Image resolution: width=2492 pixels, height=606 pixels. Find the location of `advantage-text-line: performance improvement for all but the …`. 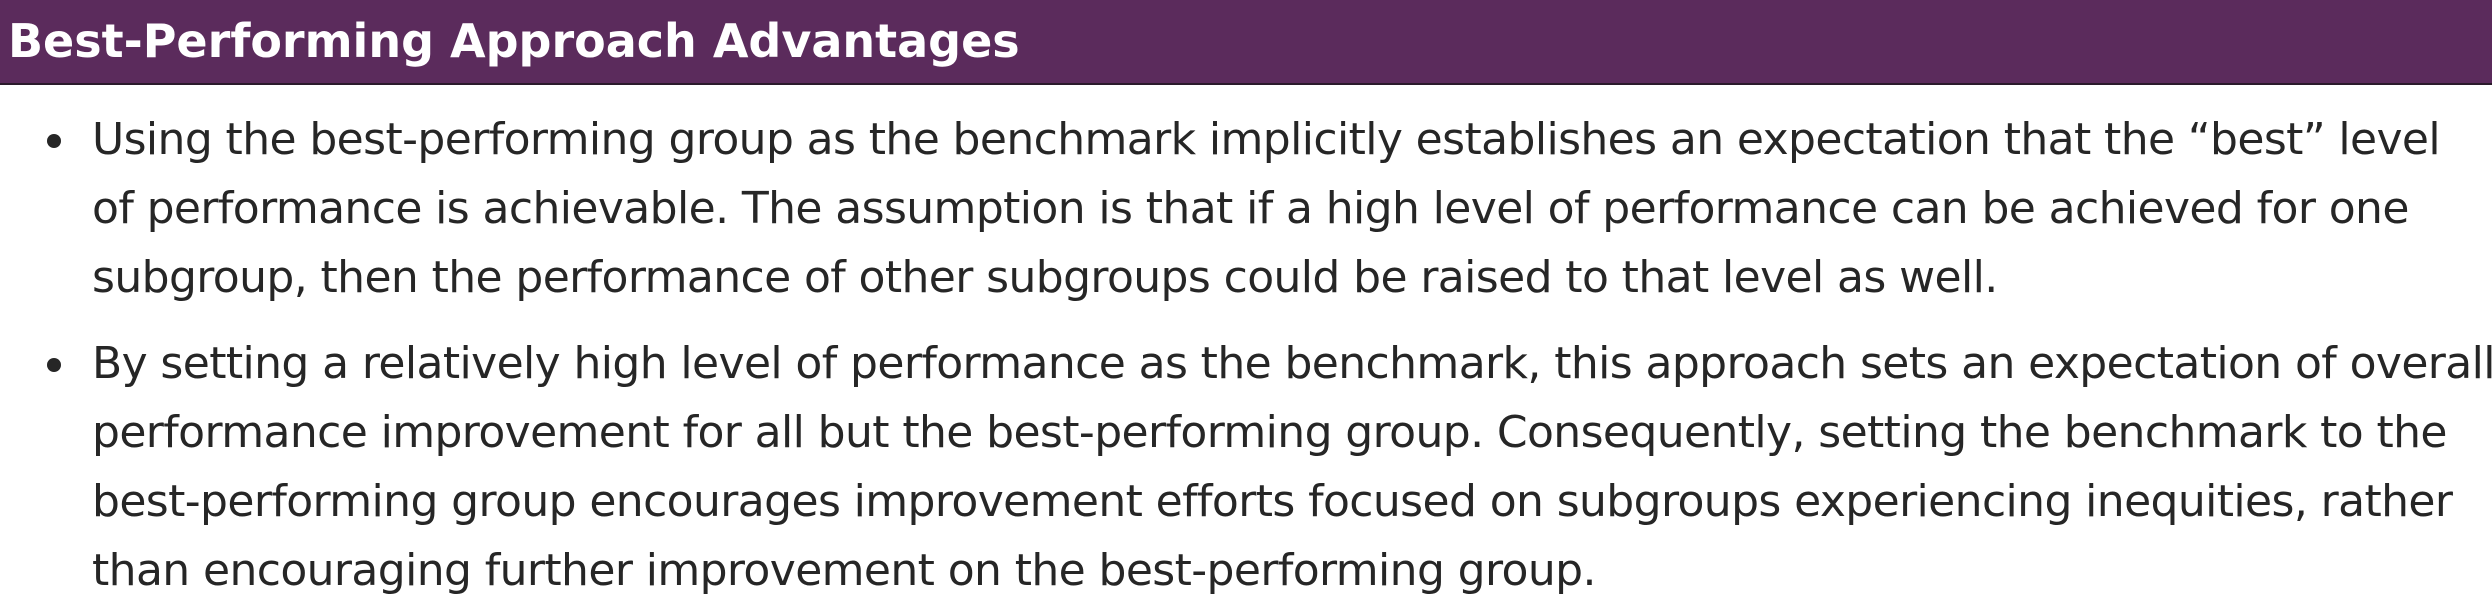

advantage-text-line: performance improvement for all but the … is located at coordinates (1269, 432).